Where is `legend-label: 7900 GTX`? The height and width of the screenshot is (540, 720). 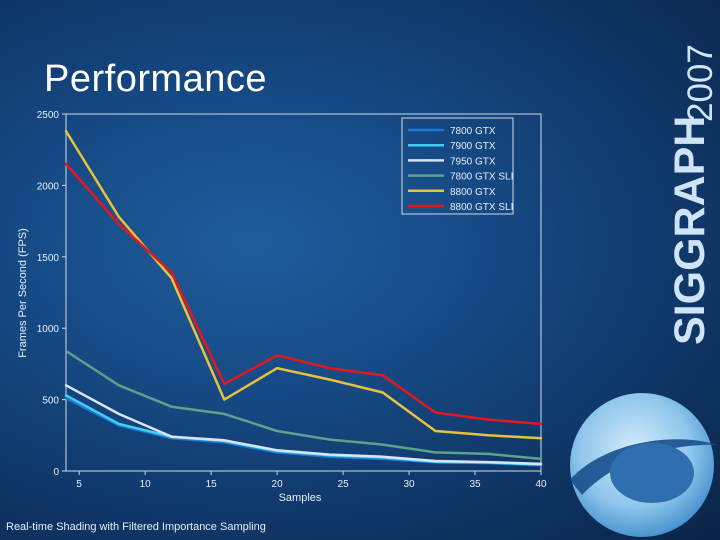 legend-label: 7900 GTX is located at coordinates (473, 146).